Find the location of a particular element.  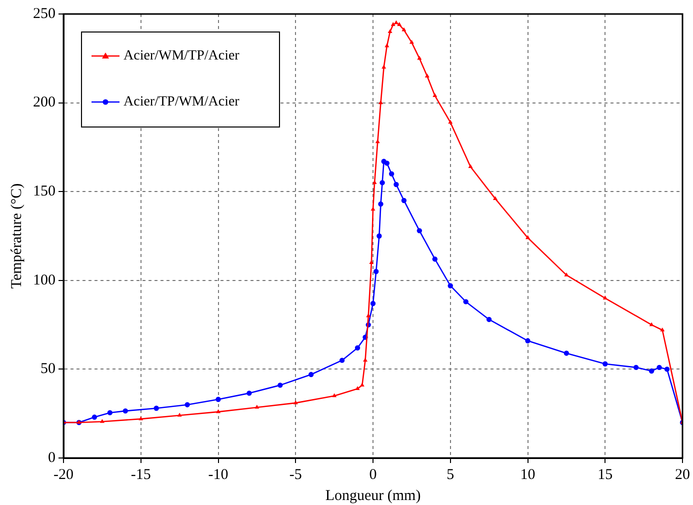

x-tick-label: 10 is located at coordinates (528, 474).